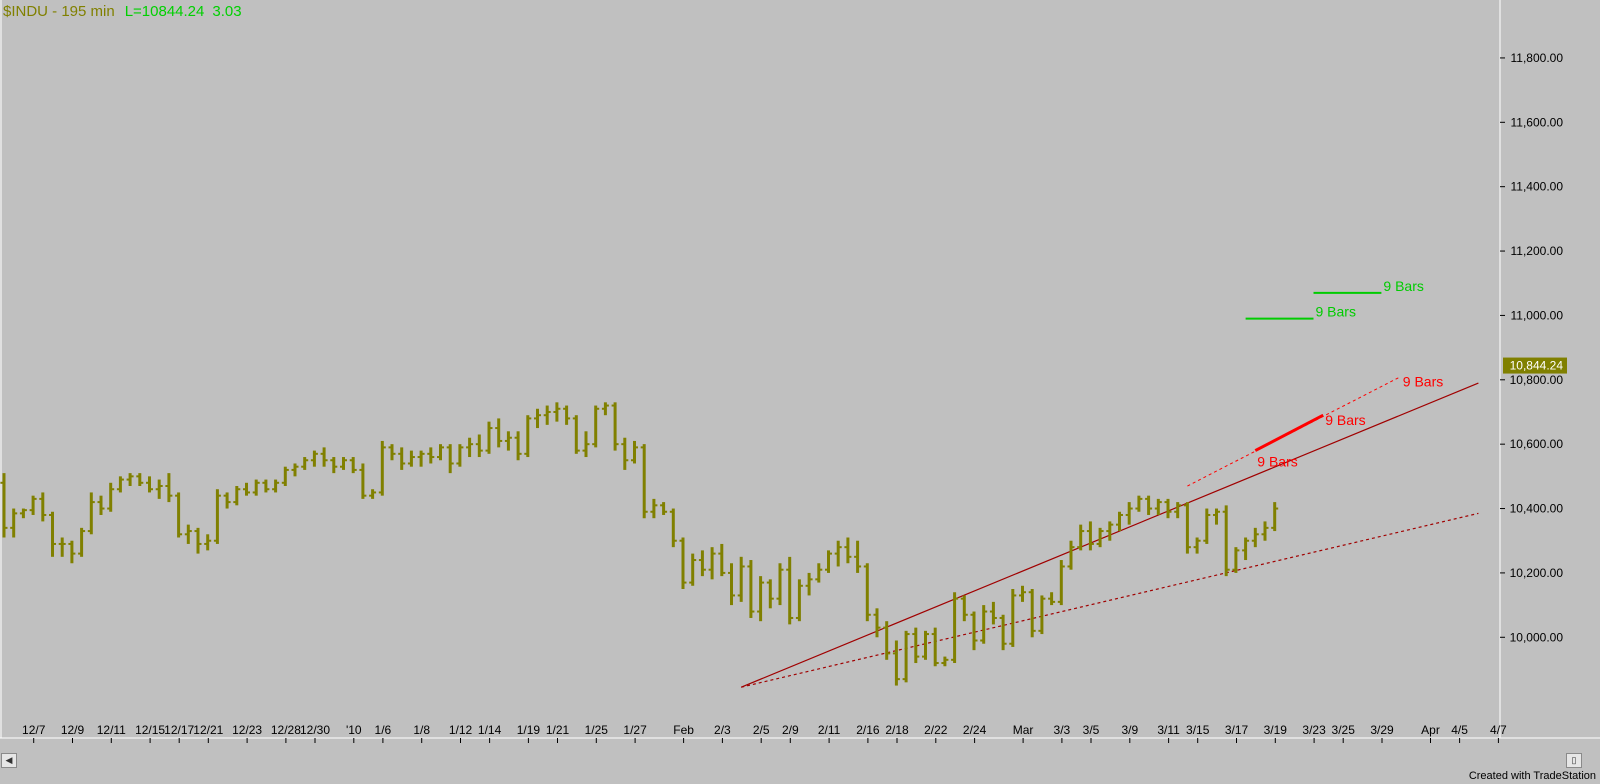 The width and height of the screenshot is (1600, 784). Describe the element at coordinates (1537, 58) in the screenshot. I see `y-tick-label: 11,800.00` at that location.